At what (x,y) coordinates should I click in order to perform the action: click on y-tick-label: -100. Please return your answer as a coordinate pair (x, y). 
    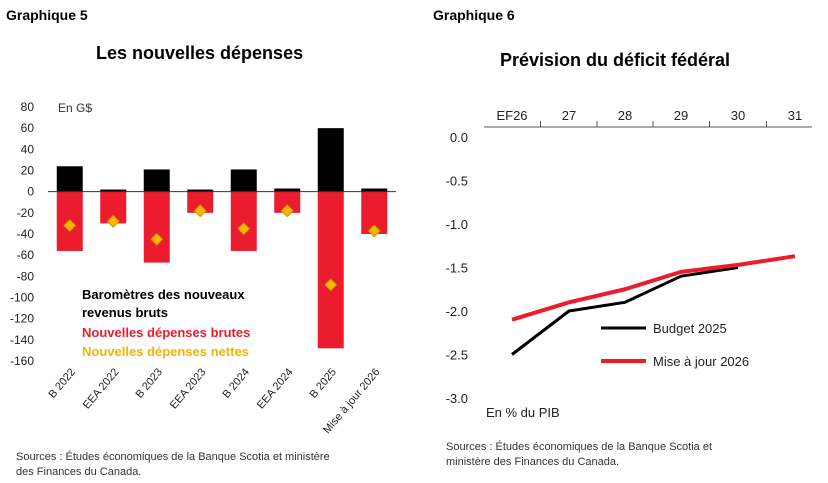
    Looking at the image, I should click on (22, 298).